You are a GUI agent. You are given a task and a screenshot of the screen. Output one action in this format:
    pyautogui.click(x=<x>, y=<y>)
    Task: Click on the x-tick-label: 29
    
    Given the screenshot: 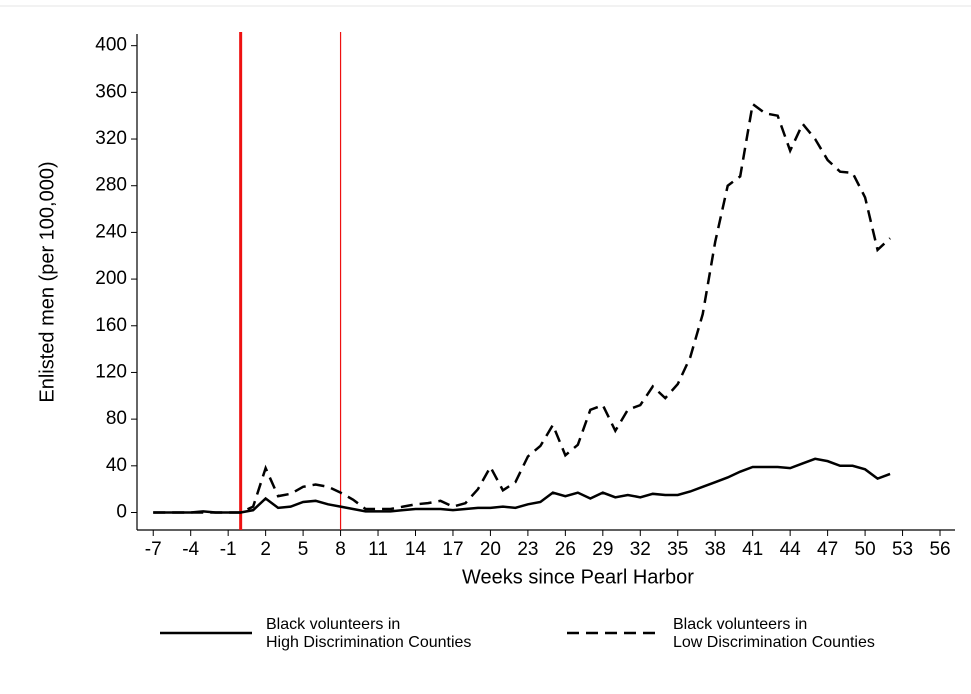 What is the action you would take?
    pyautogui.click(x=602, y=549)
    